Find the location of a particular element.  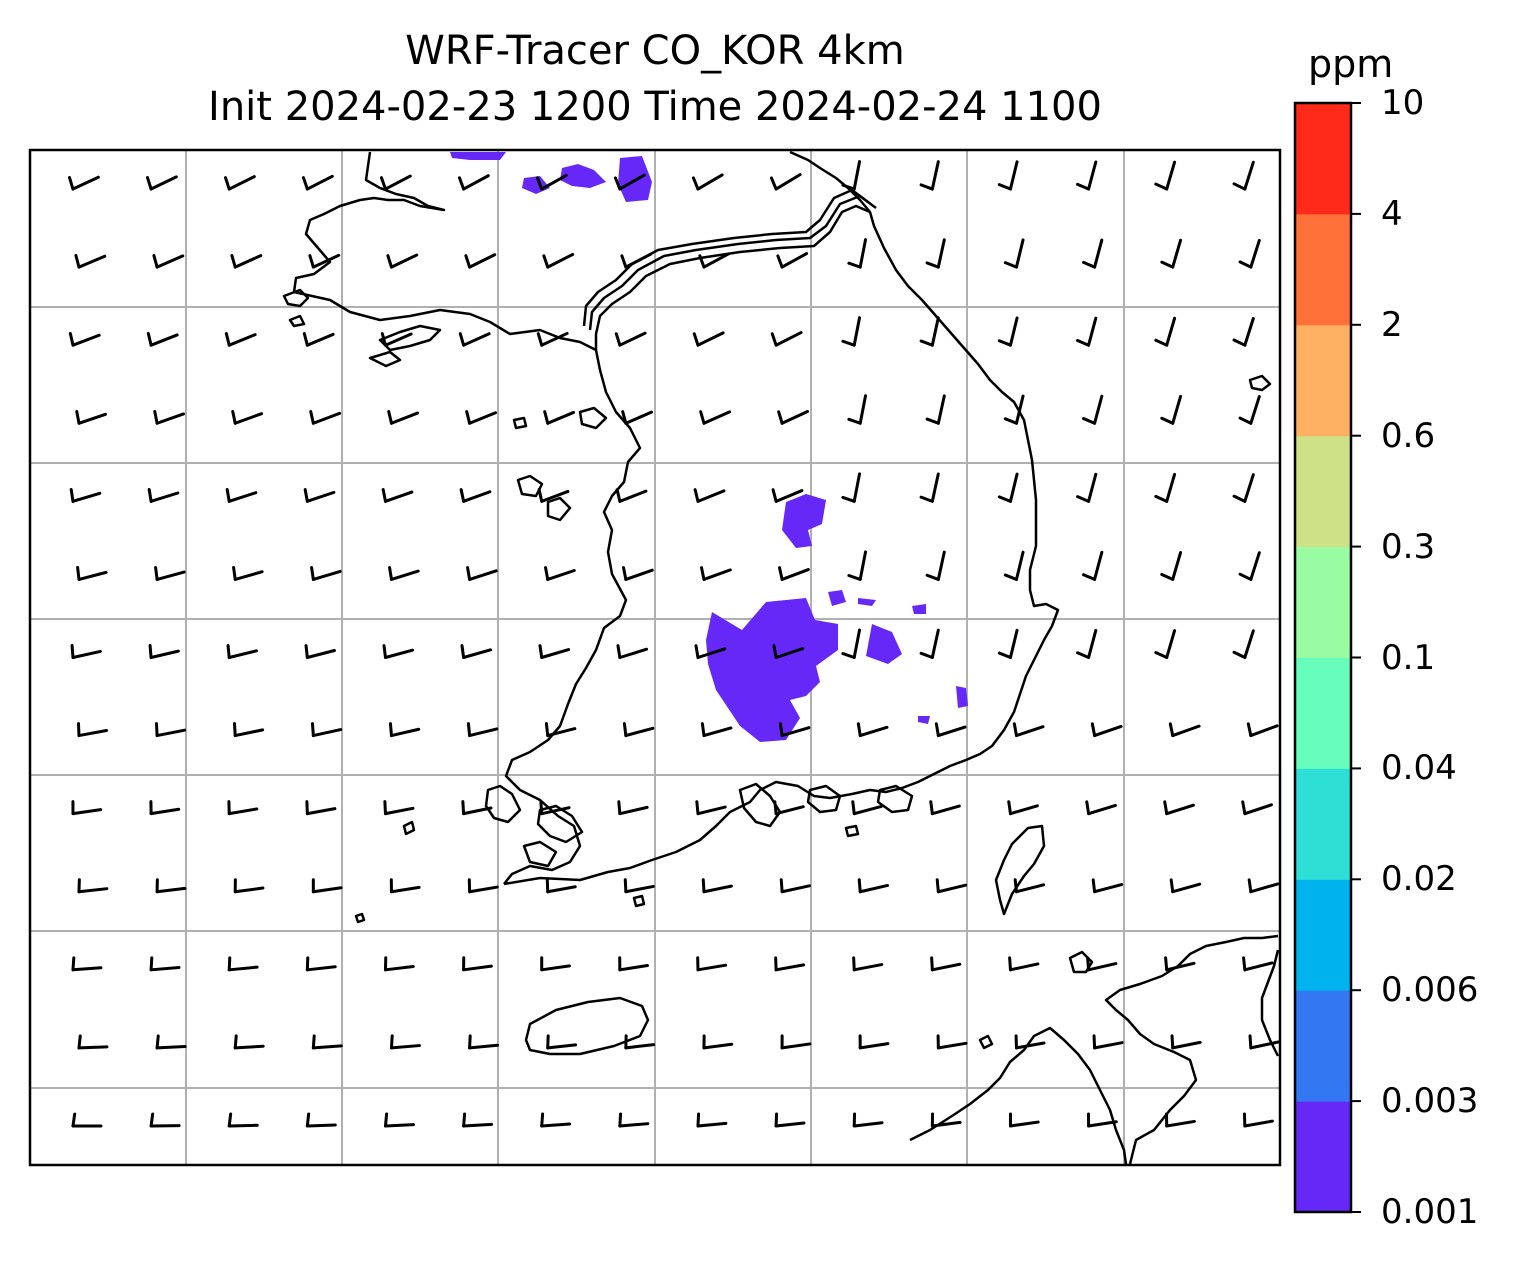

north-border is located at coordinates (732, 277).